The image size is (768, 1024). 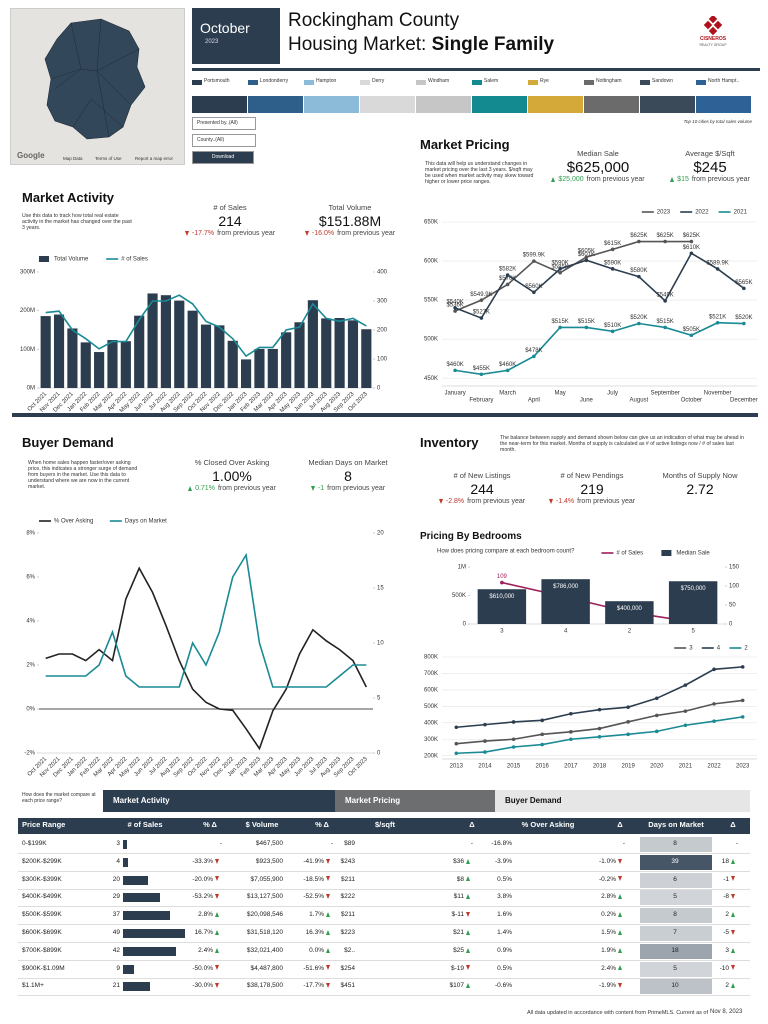 What do you see at coordinates (638, 271) in the screenshot?
I see `point-label: $580K` at bounding box center [638, 271].